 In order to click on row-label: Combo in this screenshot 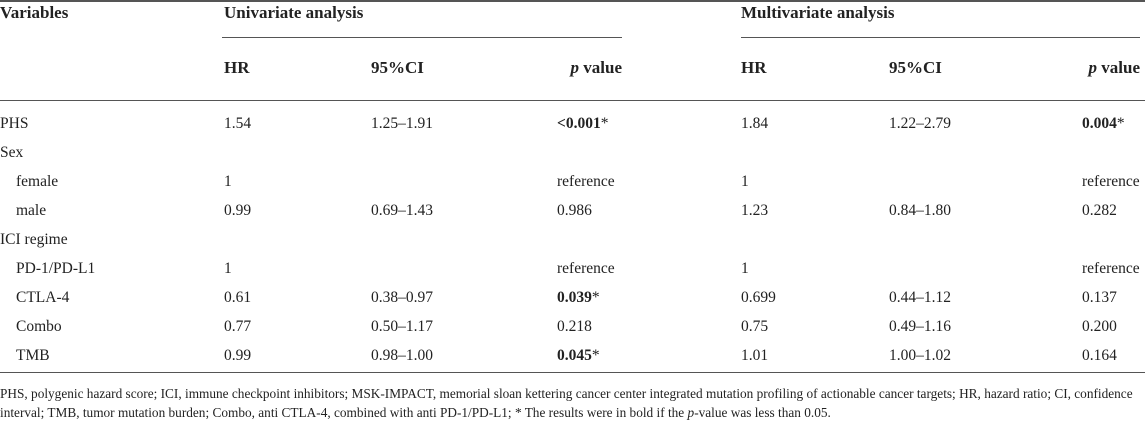, I will do `click(39, 326)`.